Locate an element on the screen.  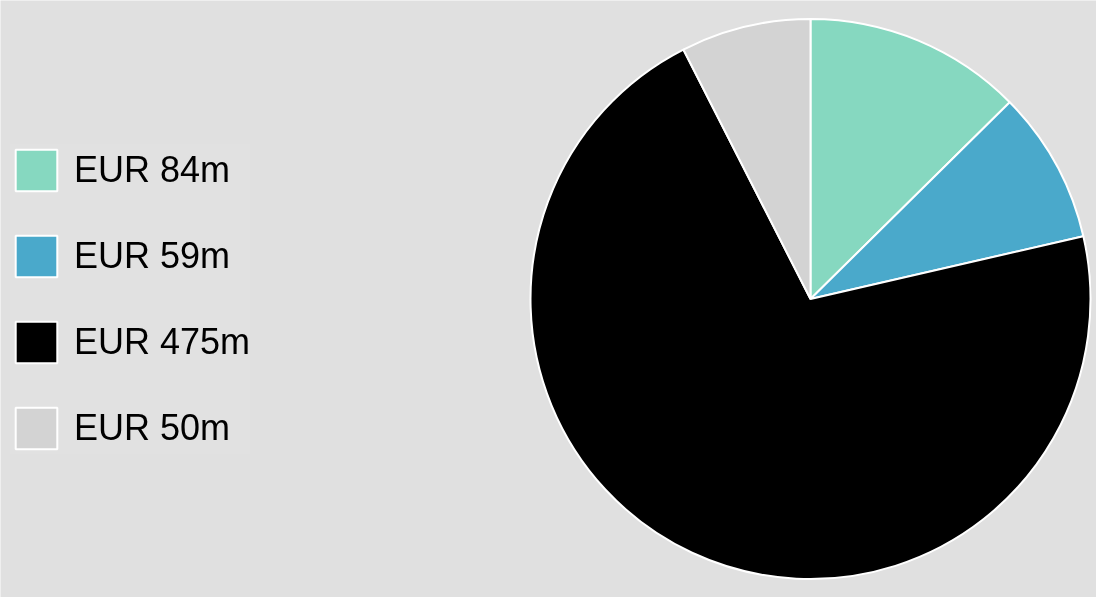
legend-label: EUR 84m is located at coordinates (152, 169).